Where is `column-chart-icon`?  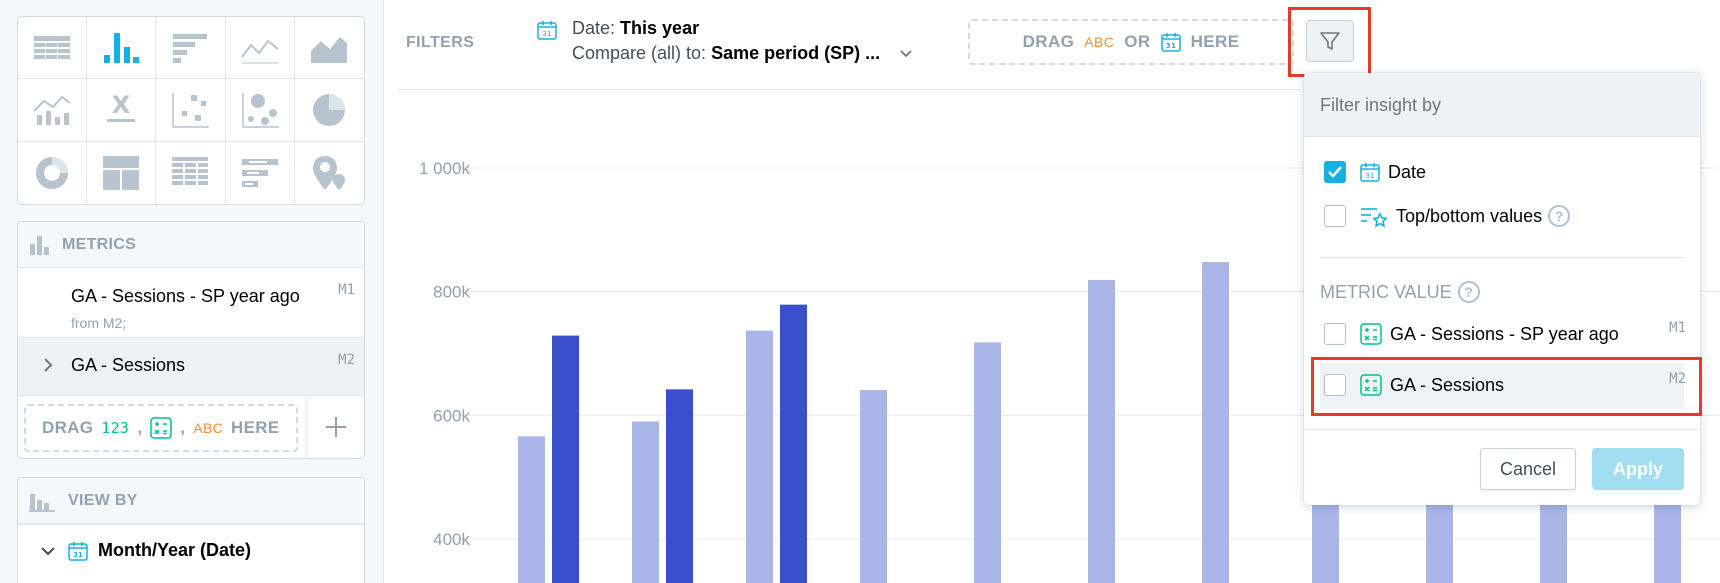 column-chart-icon is located at coordinates (122, 48).